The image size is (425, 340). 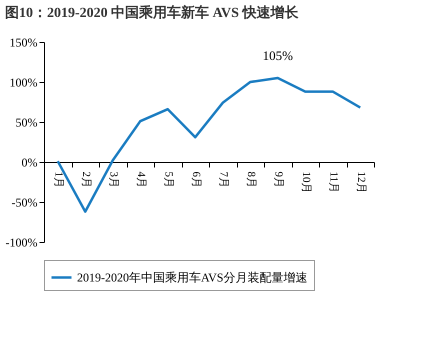 I want to click on x-tick-label: 8月, so click(x=250, y=180).